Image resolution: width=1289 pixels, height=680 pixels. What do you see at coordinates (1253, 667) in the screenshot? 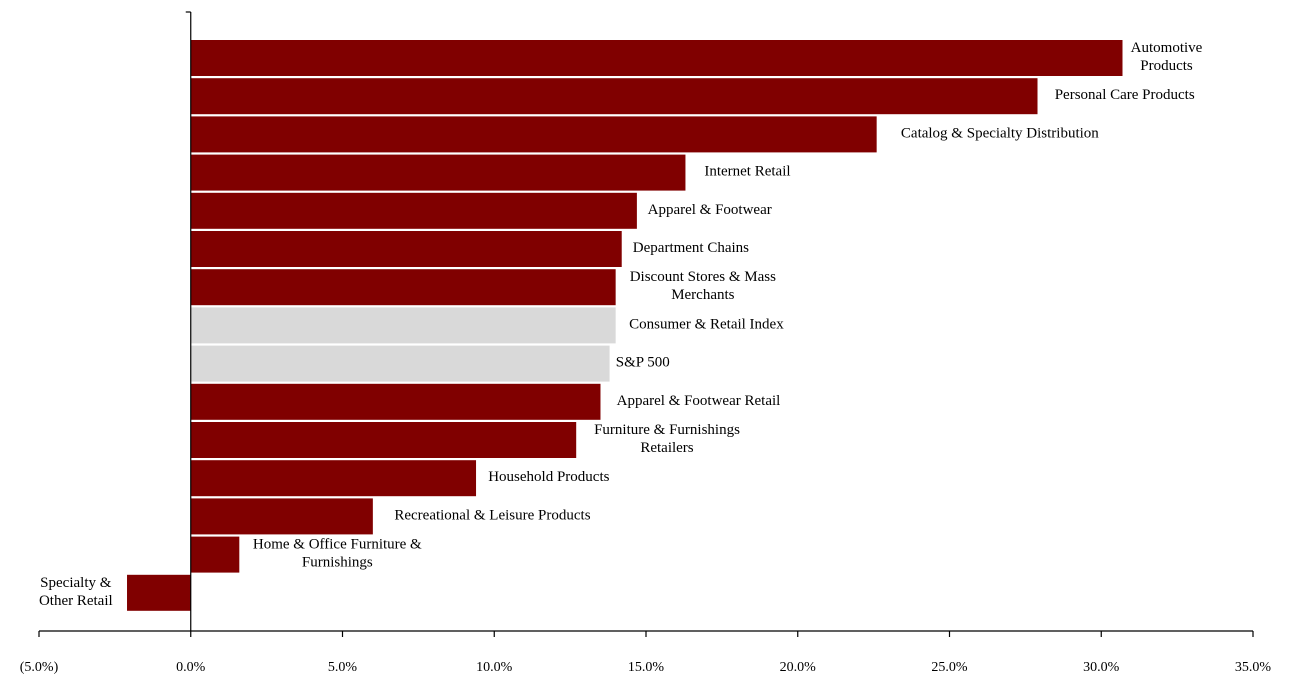
I see `x-tick-label-8: 35.0%` at bounding box center [1253, 667].